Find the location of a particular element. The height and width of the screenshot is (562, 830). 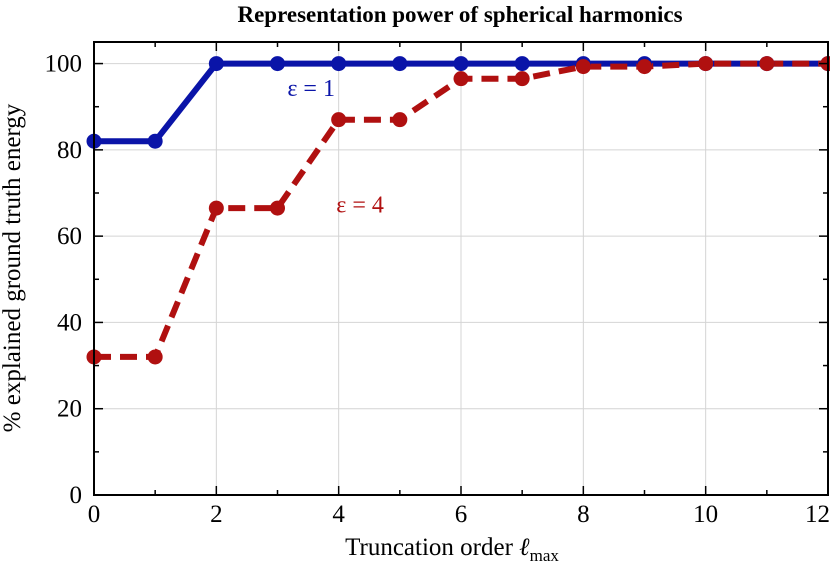

annotations: ε = 1 ε = 4 is located at coordinates (335, 147).